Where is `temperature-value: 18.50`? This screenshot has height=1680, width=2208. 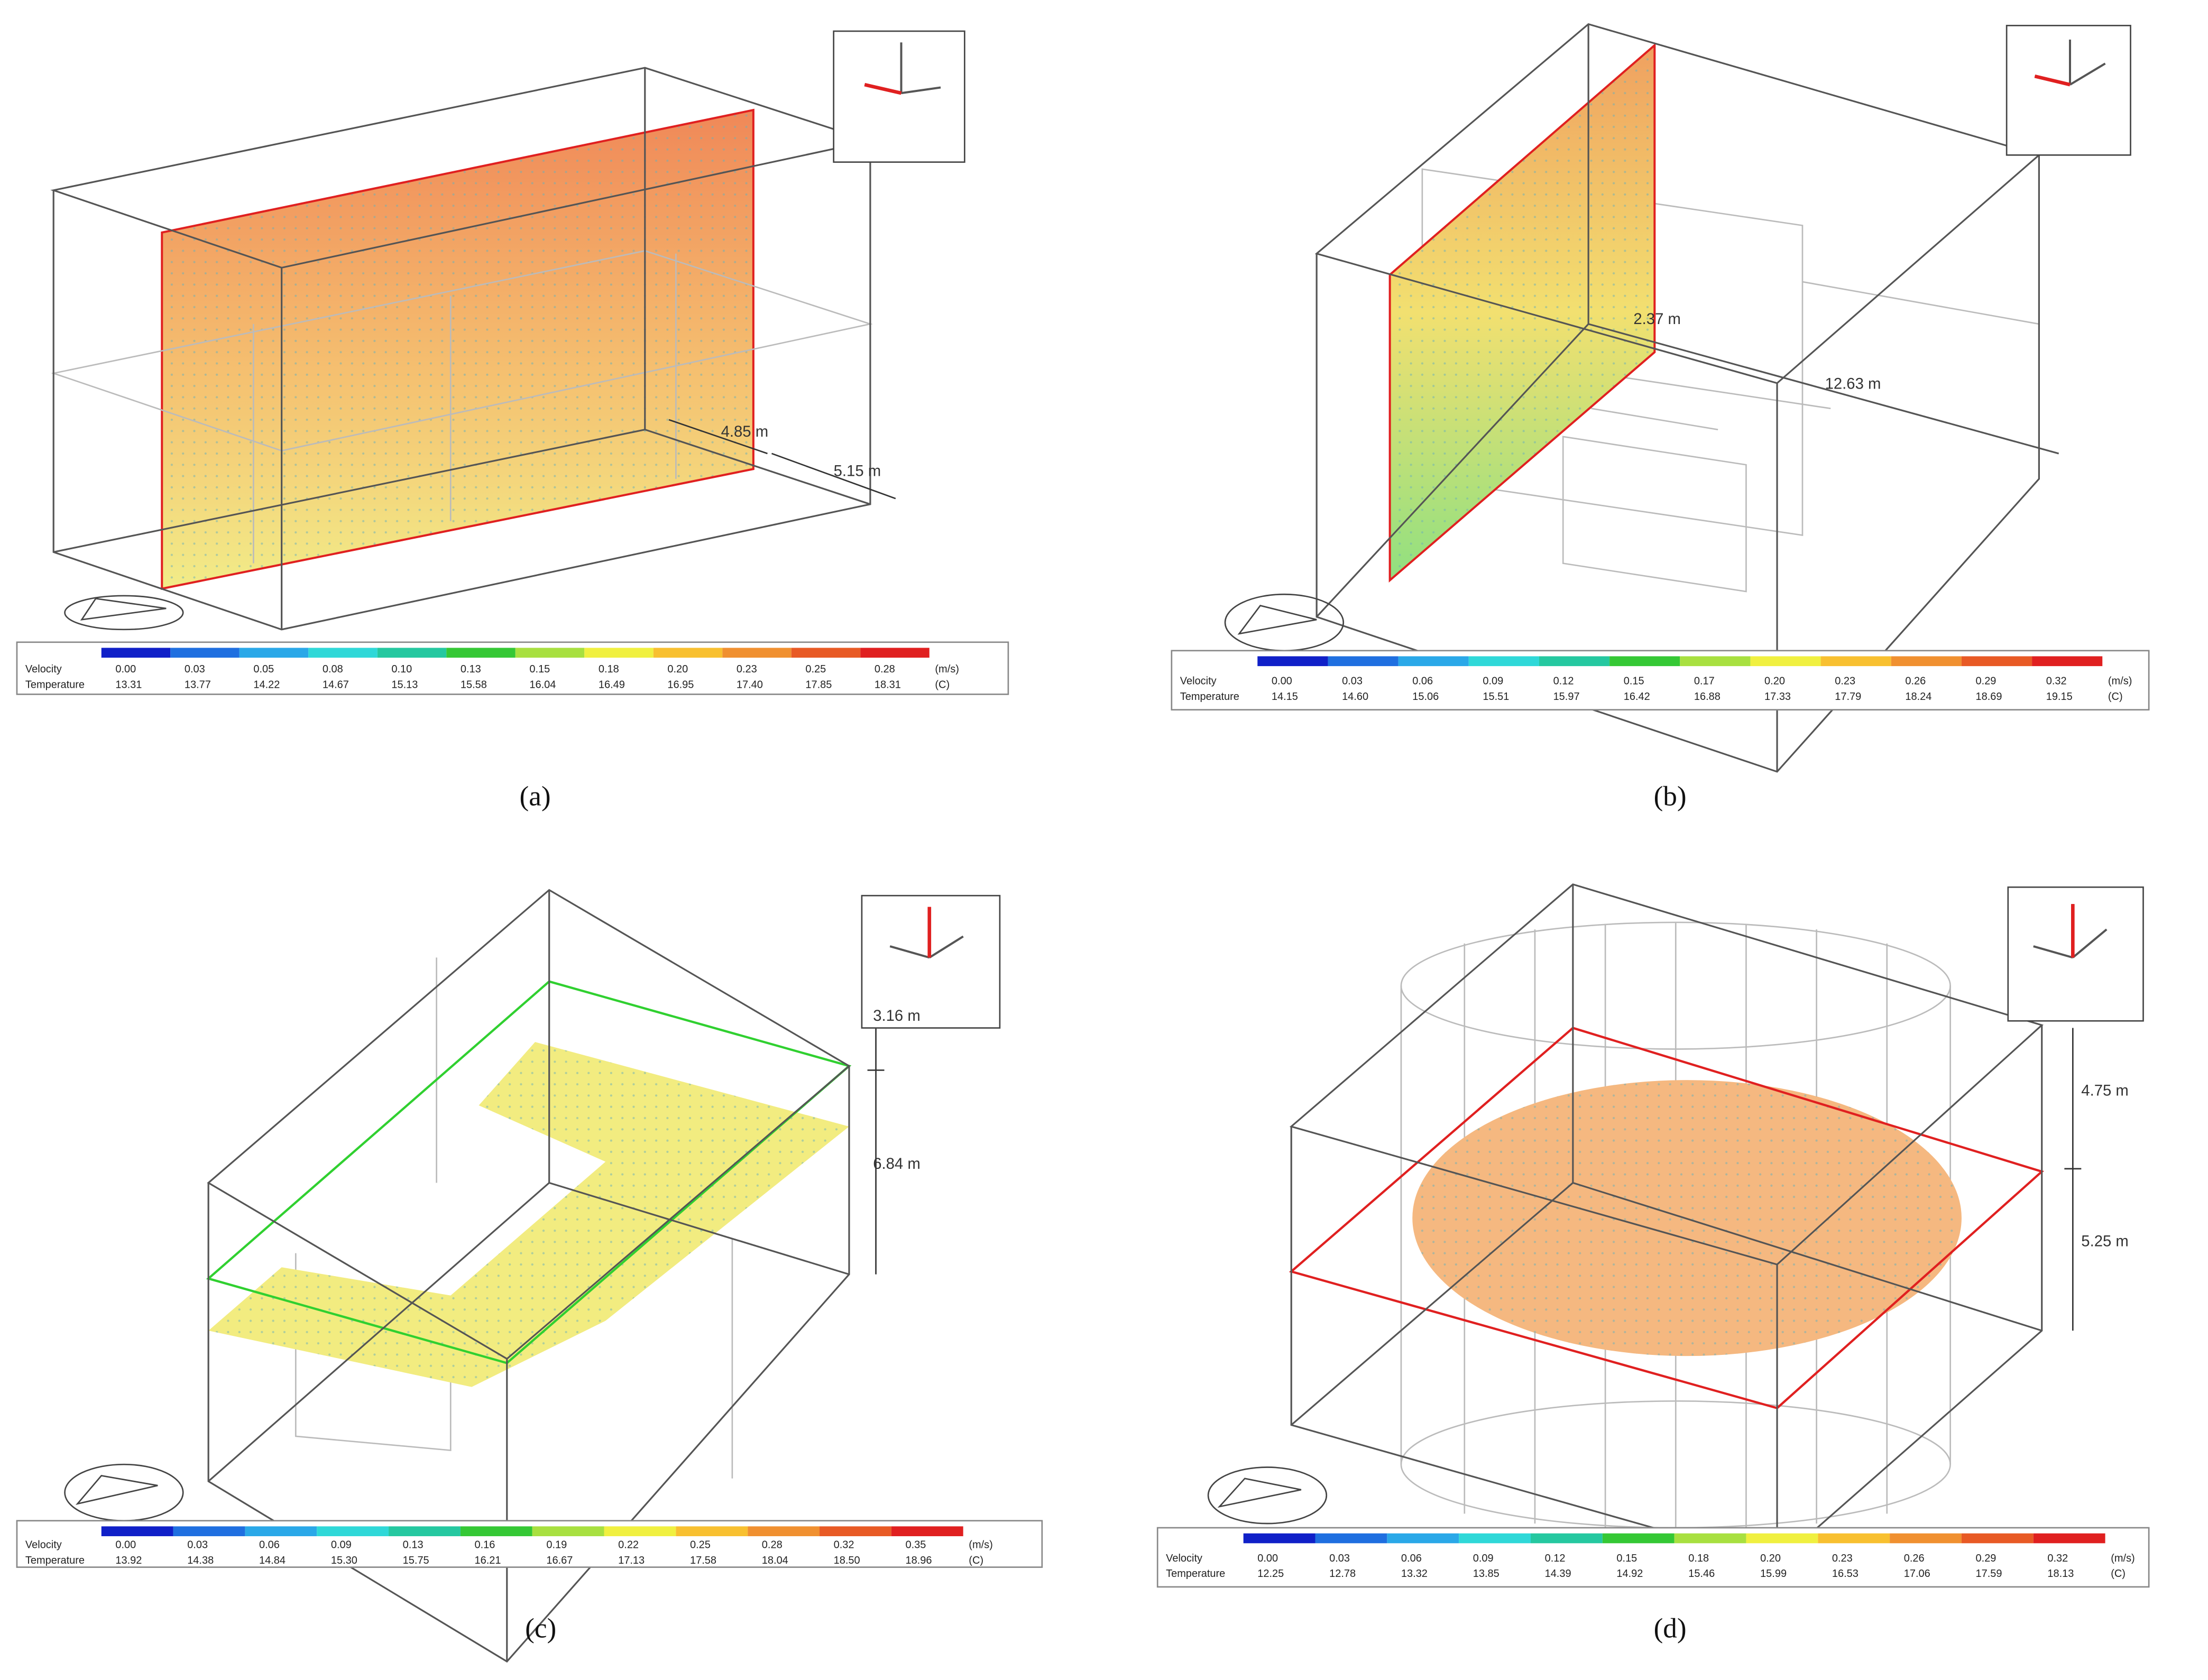
temperature-value: 18.50 is located at coordinates (847, 1560).